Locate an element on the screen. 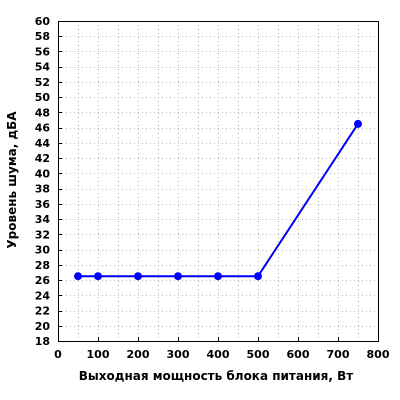 Image resolution: width=400 pixels, height=400 pixels. y-tick-label: 54 is located at coordinates (43, 67).